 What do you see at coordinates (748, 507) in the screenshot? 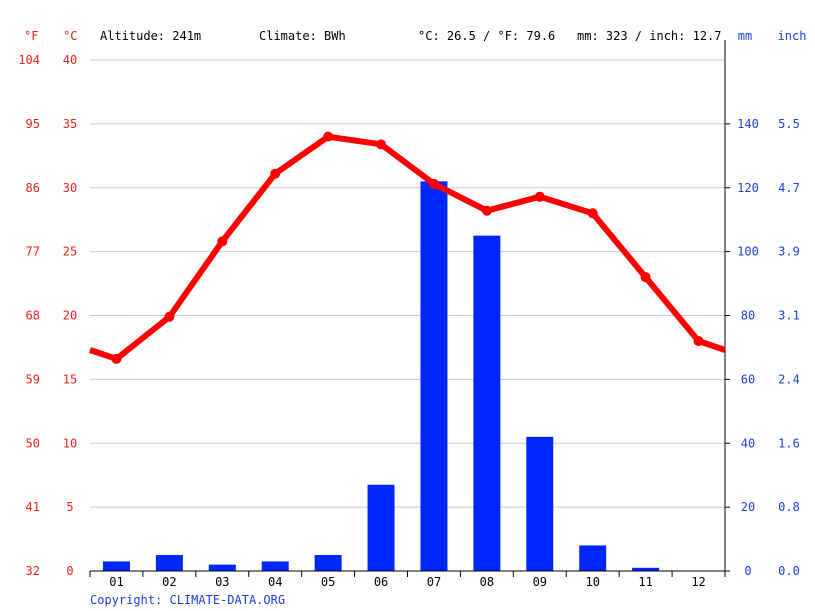
I see `tick-label-mm: 20` at bounding box center [748, 507].